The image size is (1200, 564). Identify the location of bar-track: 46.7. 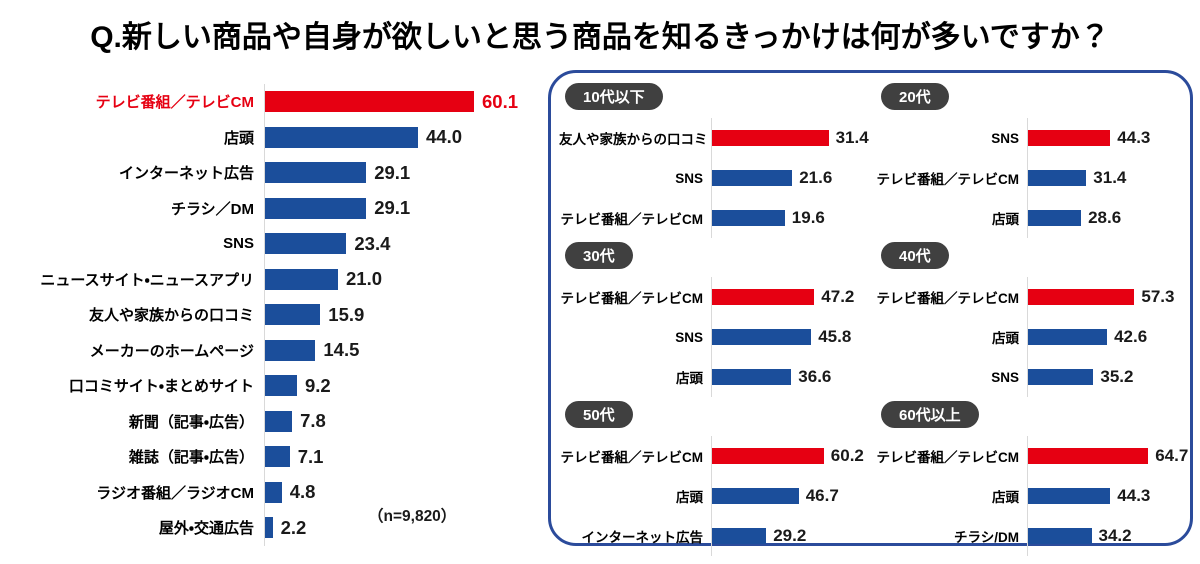
(793, 496).